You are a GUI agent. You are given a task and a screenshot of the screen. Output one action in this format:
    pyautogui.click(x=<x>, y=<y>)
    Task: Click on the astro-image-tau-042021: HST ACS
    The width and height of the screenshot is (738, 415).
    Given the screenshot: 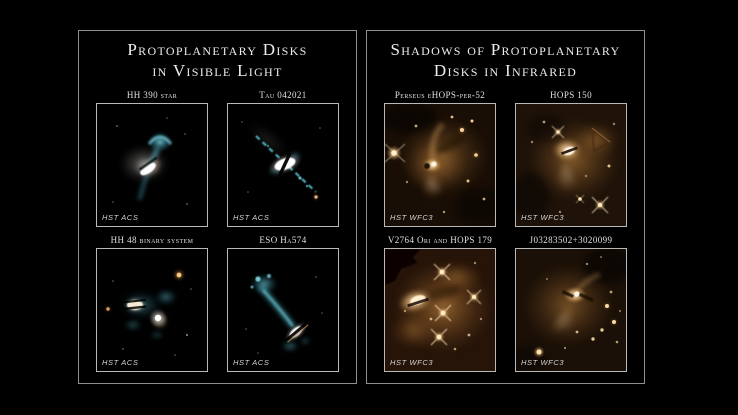 What is the action you would take?
    pyautogui.click(x=283, y=165)
    